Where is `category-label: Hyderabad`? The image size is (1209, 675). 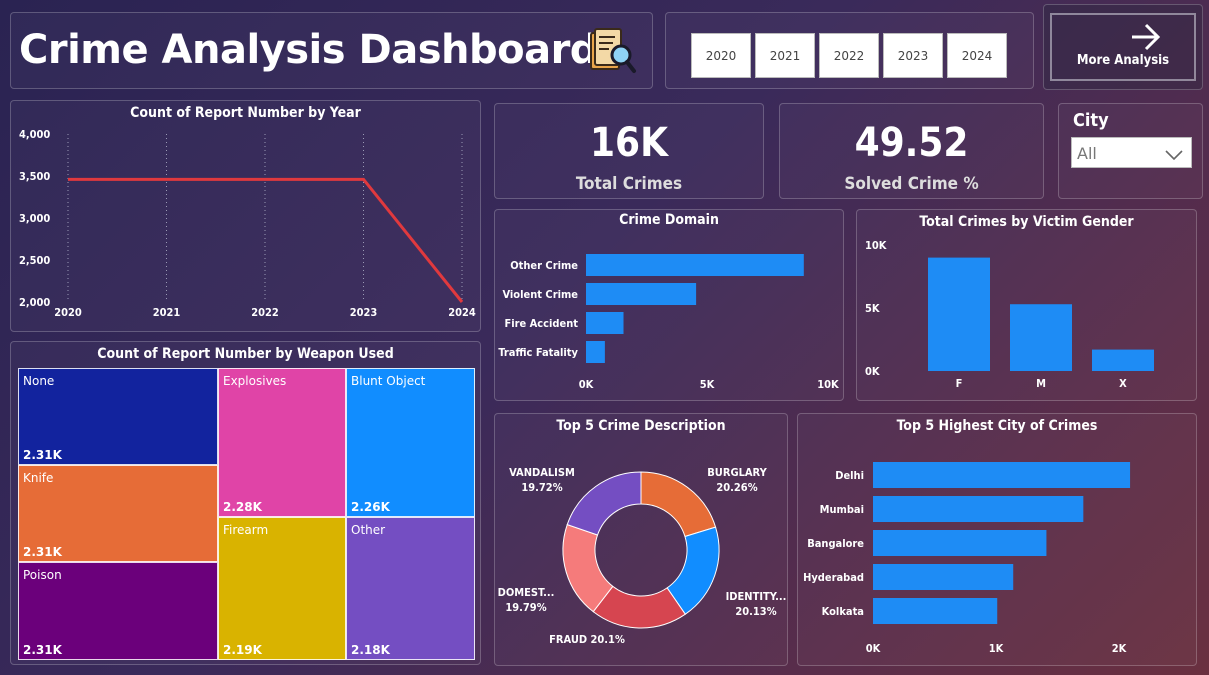
category-label: Hyderabad is located at coordinates (833, 577).